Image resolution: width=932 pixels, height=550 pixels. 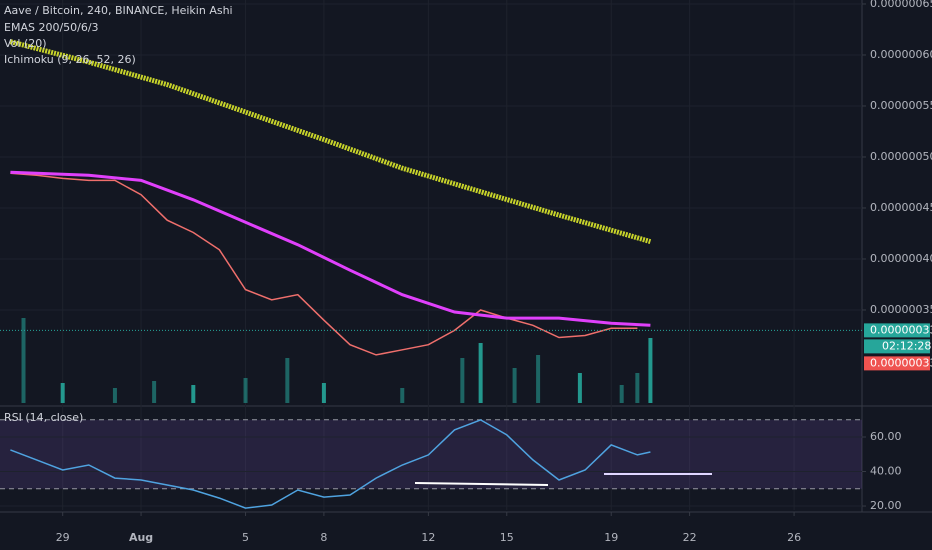 What do you see at coordinates (901, 105) in the screenshot?
I see `y-tick-label: 0.00000055` at bounding box center [901, 105].